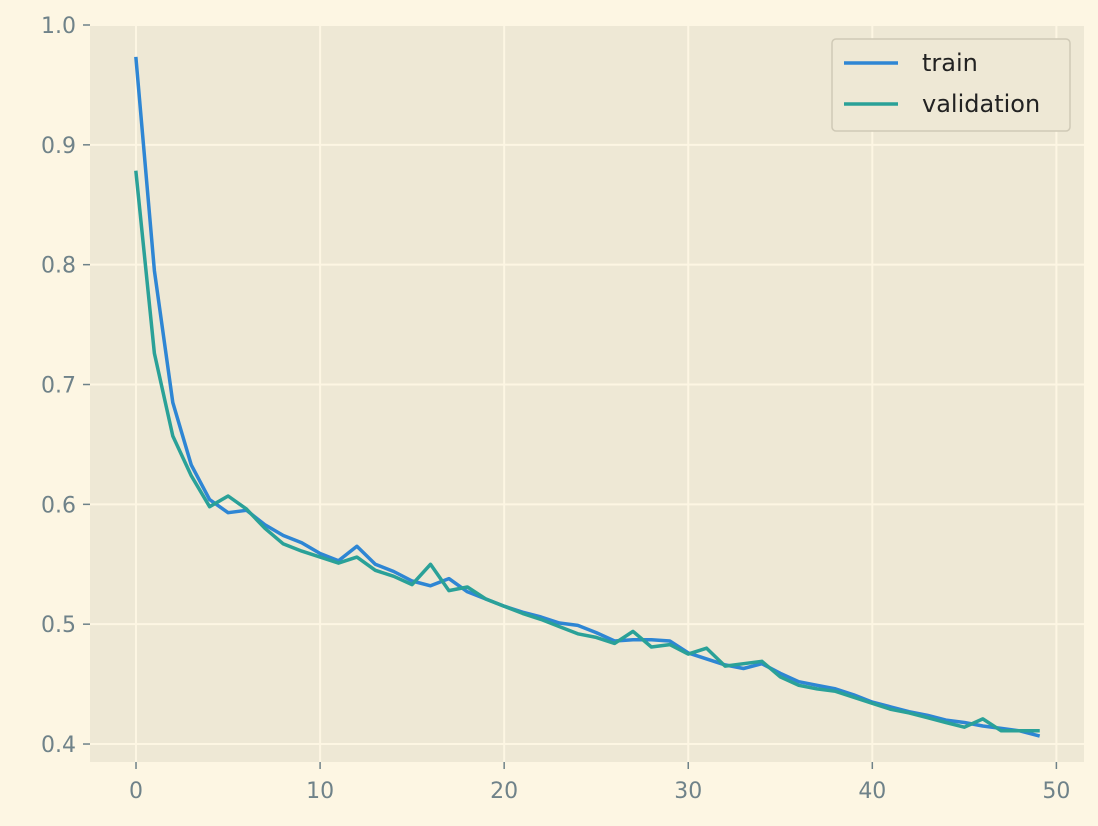 The height and width of the screenshot is (826, 1098). What do you see at coordinates (58, 625) in the screenshot?
I see `y-tick-label: 0.5` at bounding box center [58, 625].